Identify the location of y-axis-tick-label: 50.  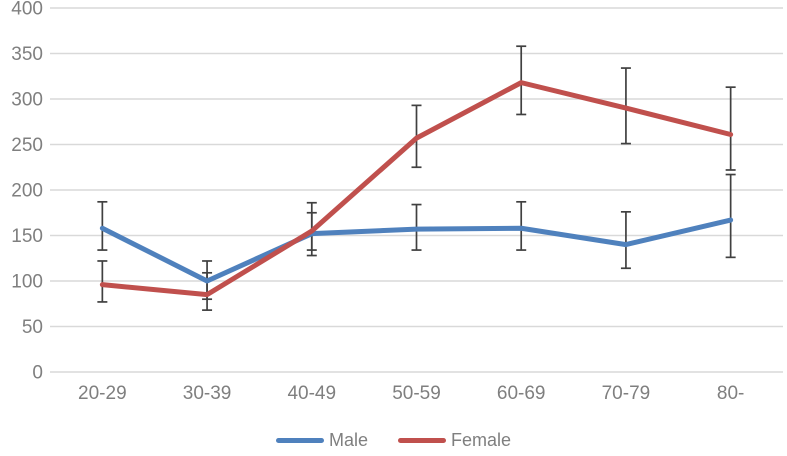
(32, 327).